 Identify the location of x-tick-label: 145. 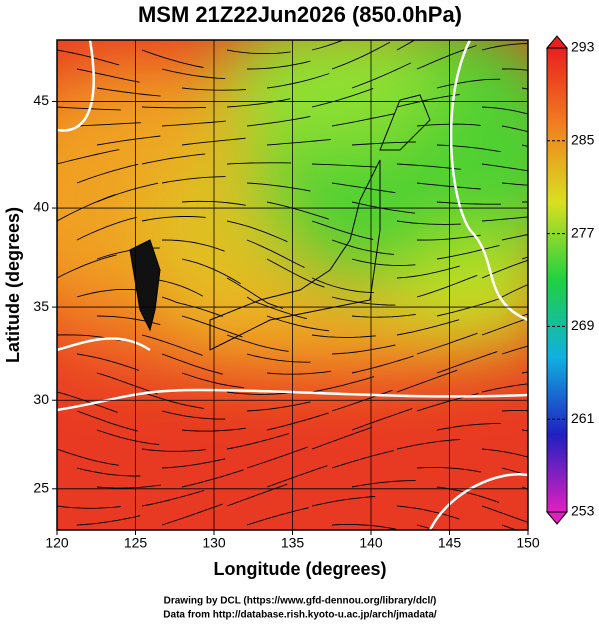
(450, 543).